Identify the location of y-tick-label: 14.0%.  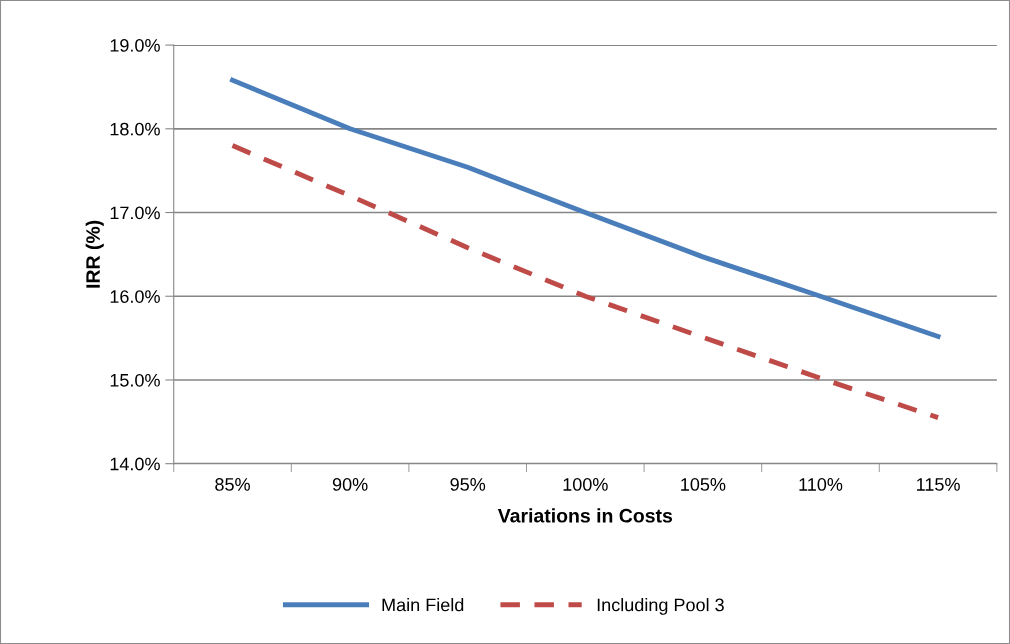
(135, 464).